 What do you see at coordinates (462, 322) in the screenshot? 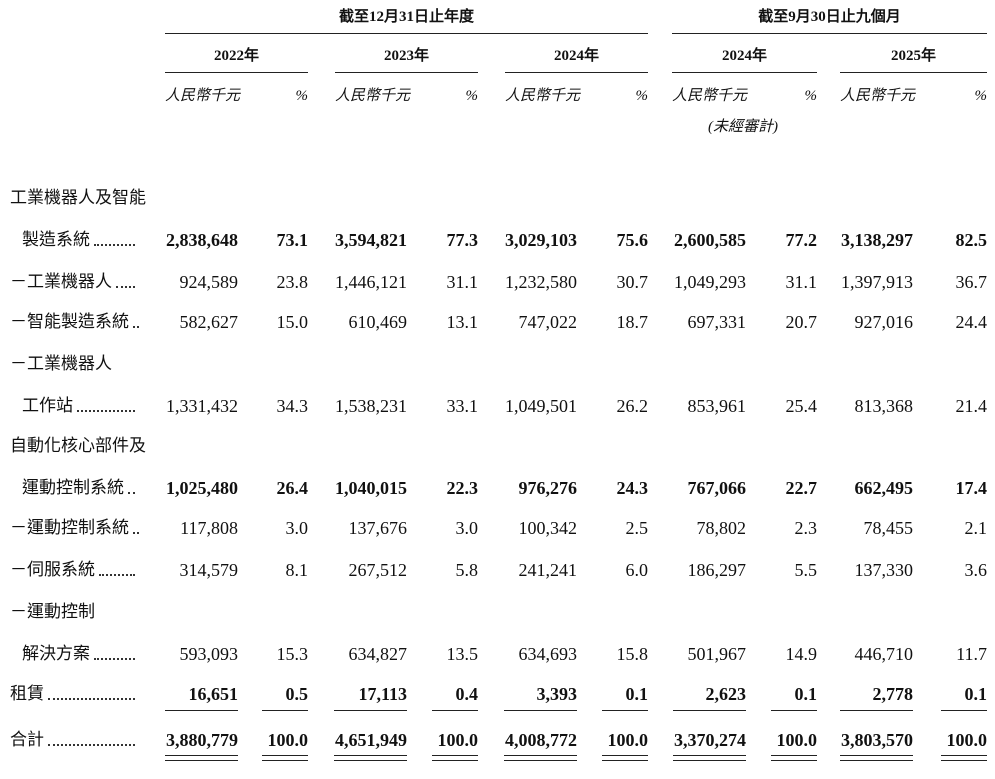
I see `cell-value: 13.1` at bounding box center [462, 322].